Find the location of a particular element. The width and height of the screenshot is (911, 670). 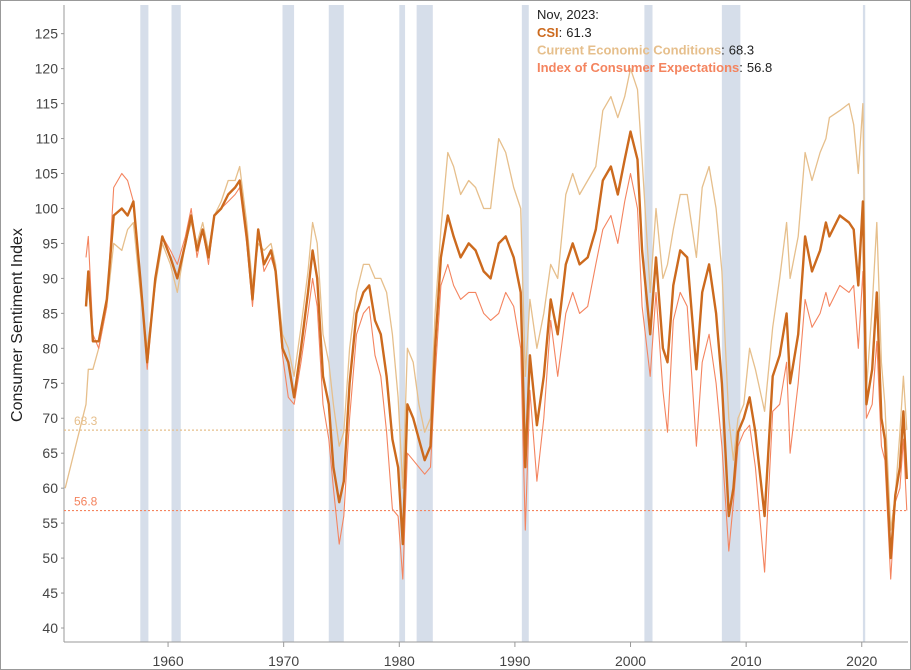

x-tick-label: 1970 is located at coordinates (283, 661).